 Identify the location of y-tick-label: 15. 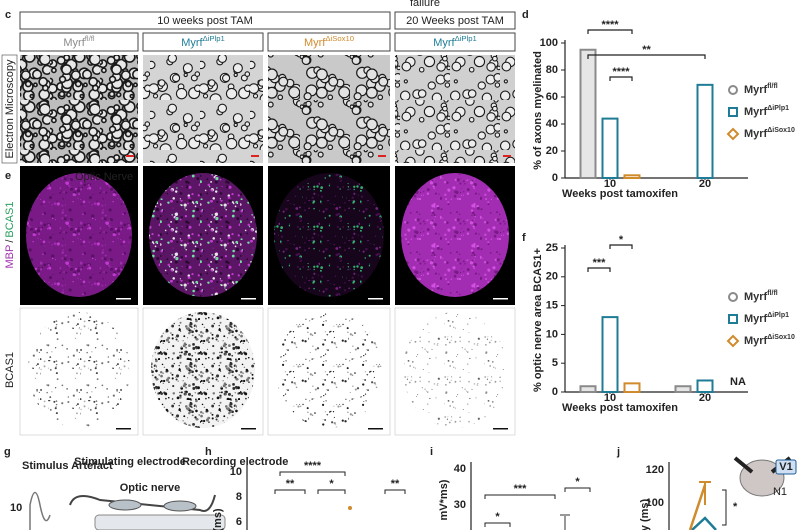
(552, 306).